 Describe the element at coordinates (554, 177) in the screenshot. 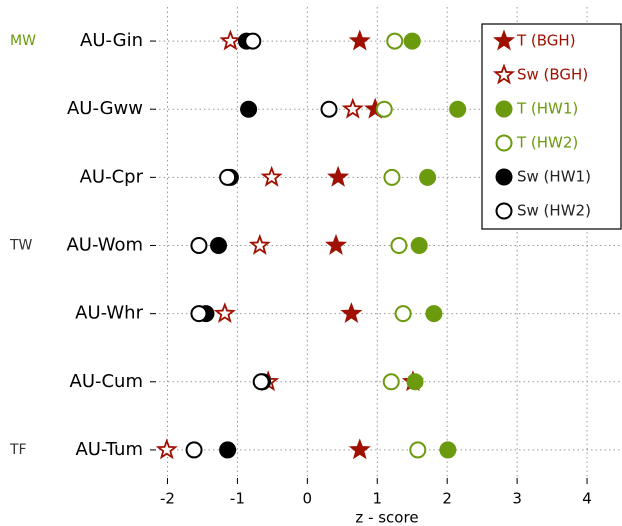

I see `legend-label: Sw (HW1)` at that location.